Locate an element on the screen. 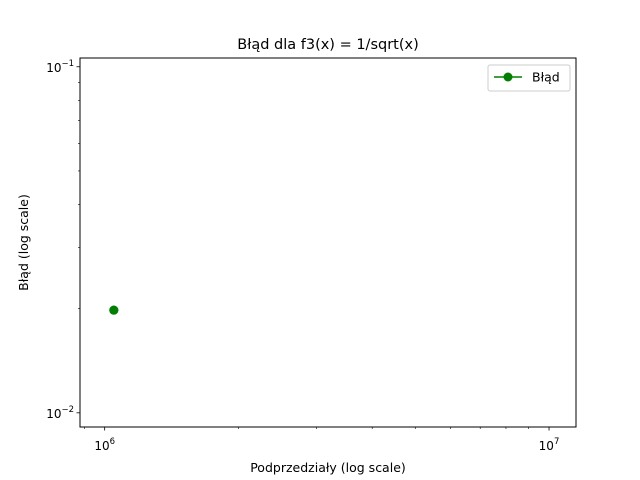  data-point is located at coordinates (114, 310).